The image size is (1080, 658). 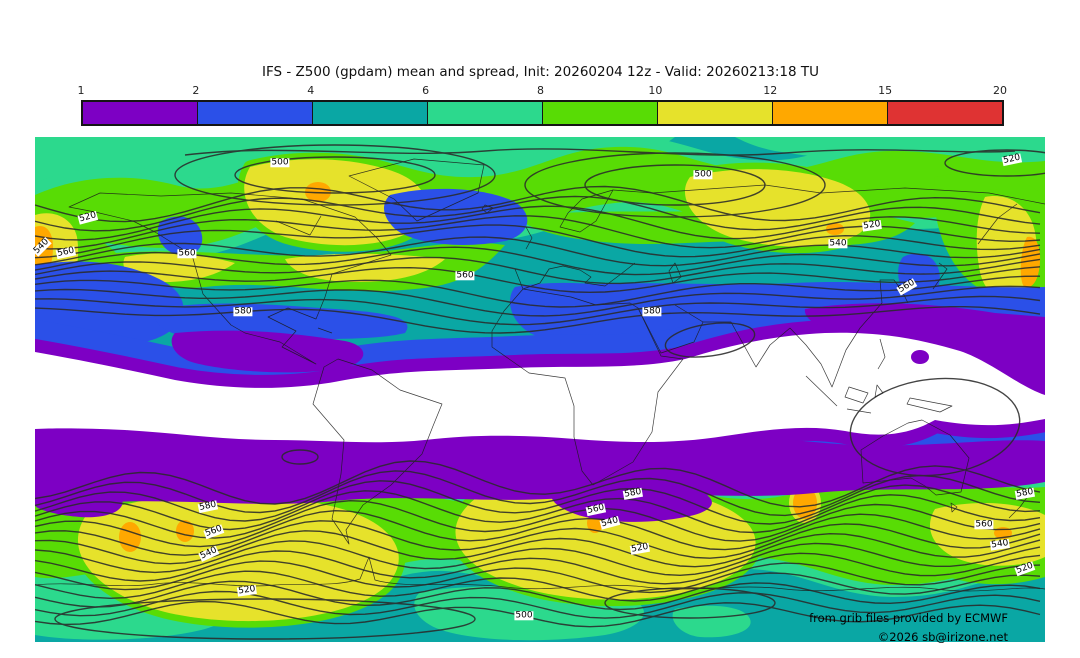 I want to click on colorbar-tick: 4, so click(x=311, y=90).